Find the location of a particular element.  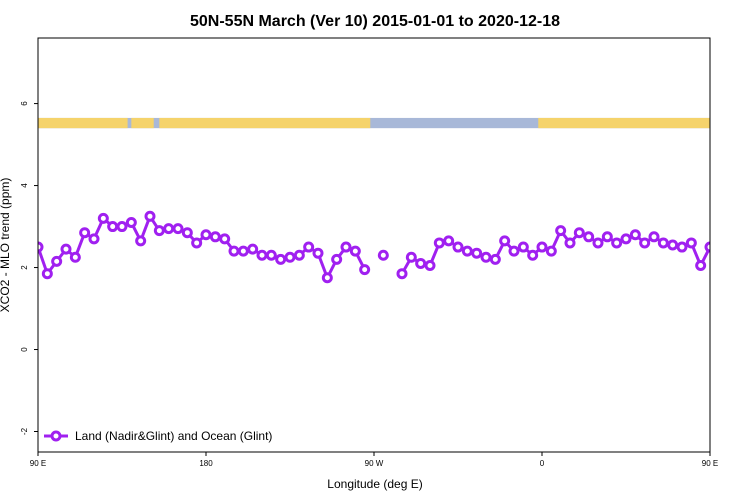

series-layer is located at coordinates (394, 247).